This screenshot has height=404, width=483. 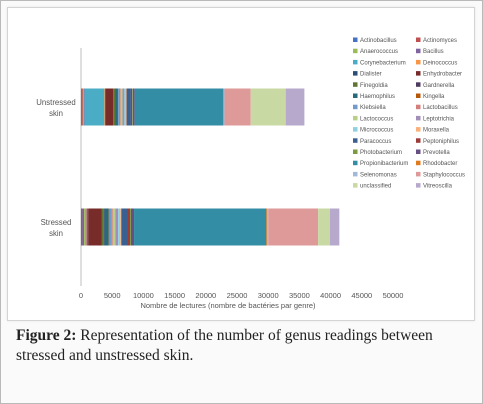 What do you see at coordinates (46, 335) in the screenshot?
I see `caption-label: Figure 2:` at bounding box center [46, 335].